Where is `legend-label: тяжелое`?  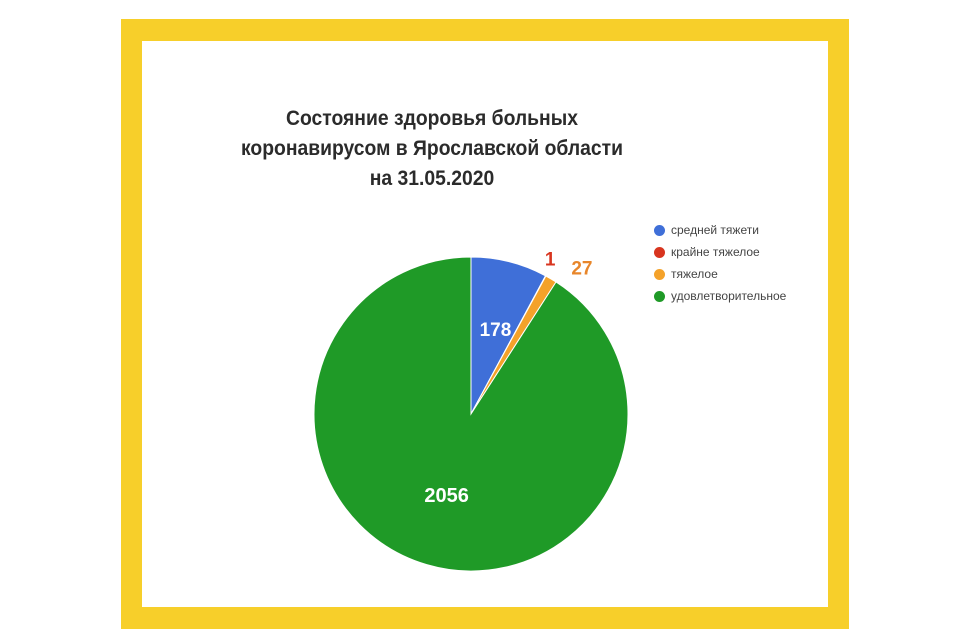 legend-label: тяжелое is located at coordinates (694, 274).